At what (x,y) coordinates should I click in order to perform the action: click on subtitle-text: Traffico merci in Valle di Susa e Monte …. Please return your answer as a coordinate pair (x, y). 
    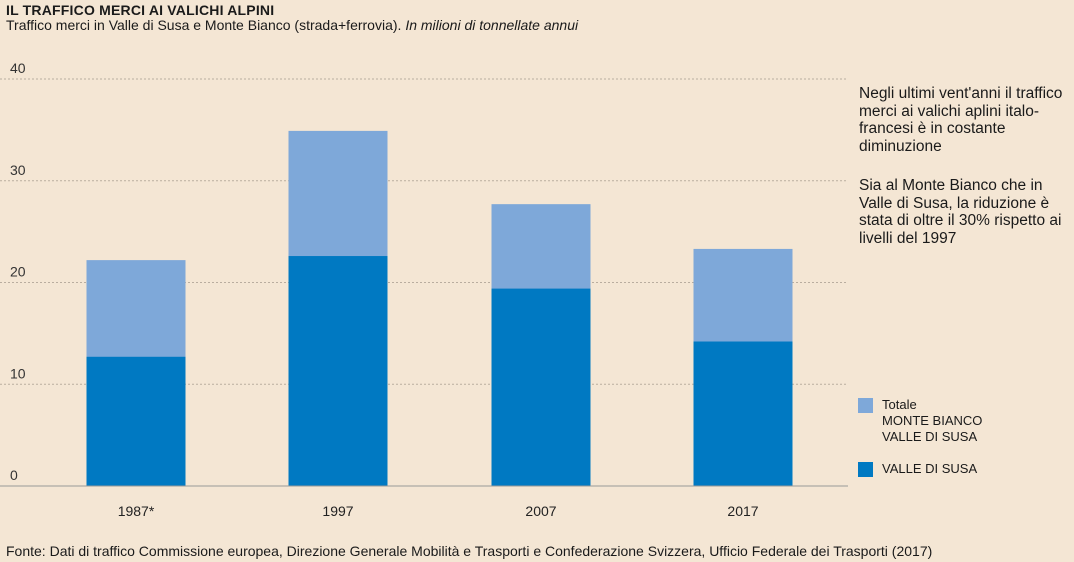
    Looking at the image, I should click on (204, 25).